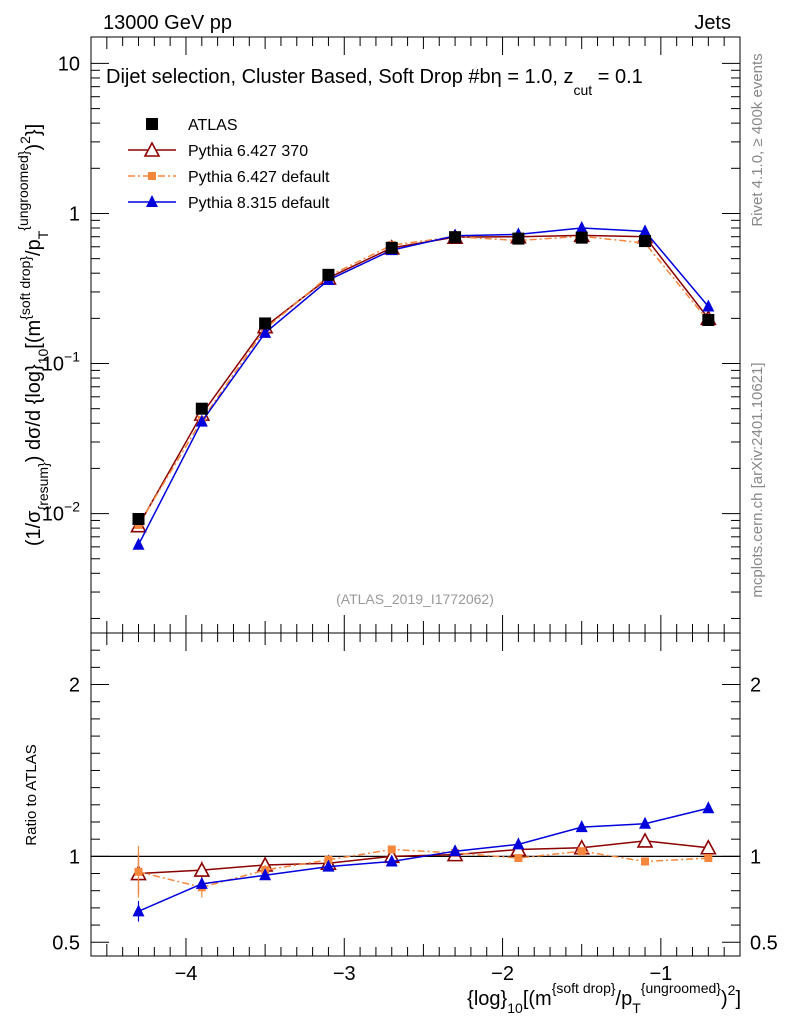  What do you see at coordinates (152, 124) in the screenshot?
I see `legend-marker-atlas` at bounding box center [152, 124].